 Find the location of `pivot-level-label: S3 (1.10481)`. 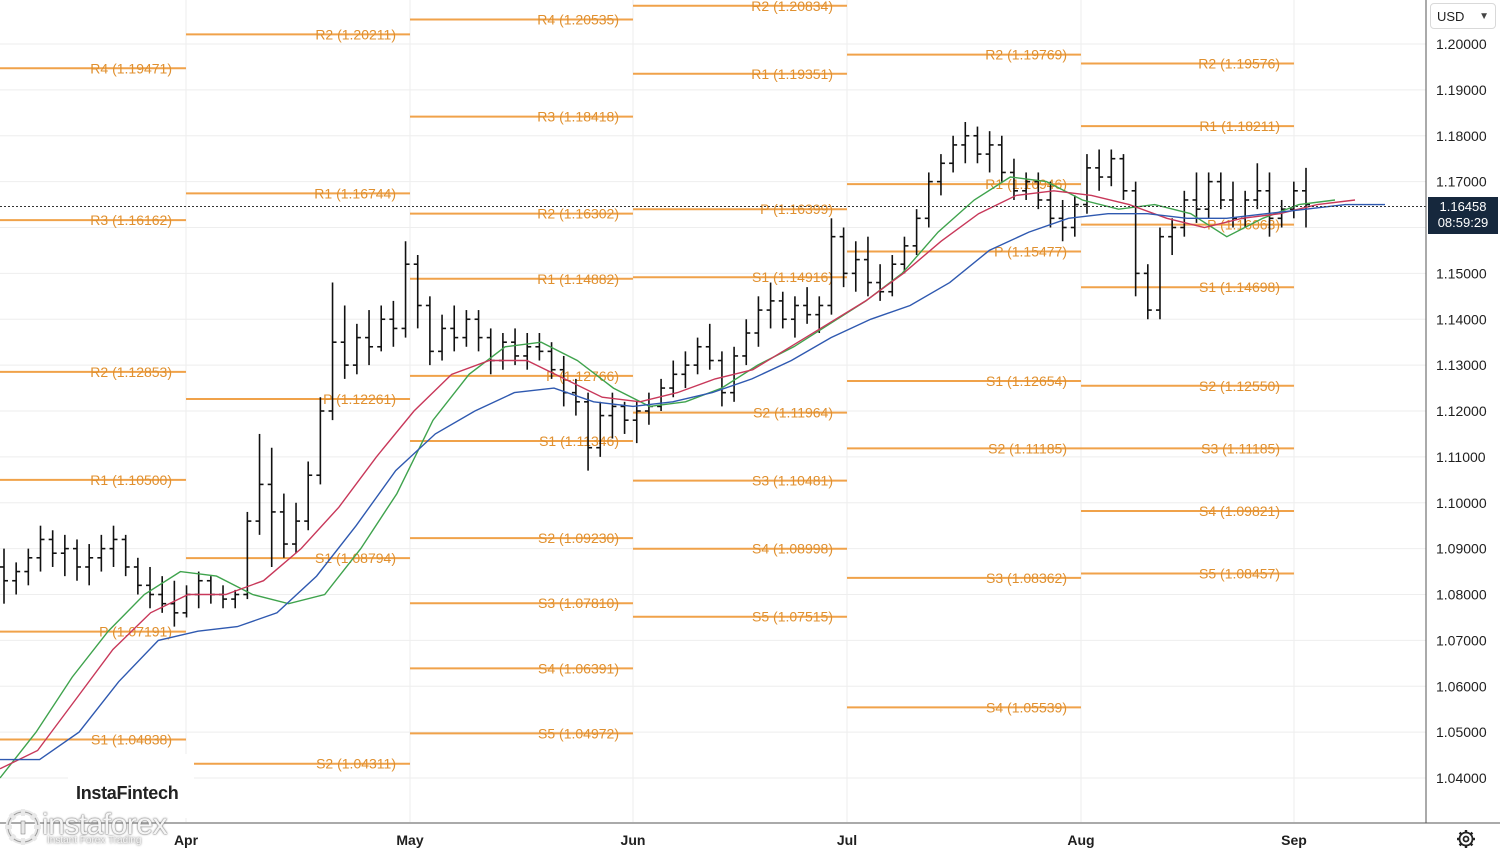

pivot-level-label: S3 (1.10481) is located at coordinates (792, 481).